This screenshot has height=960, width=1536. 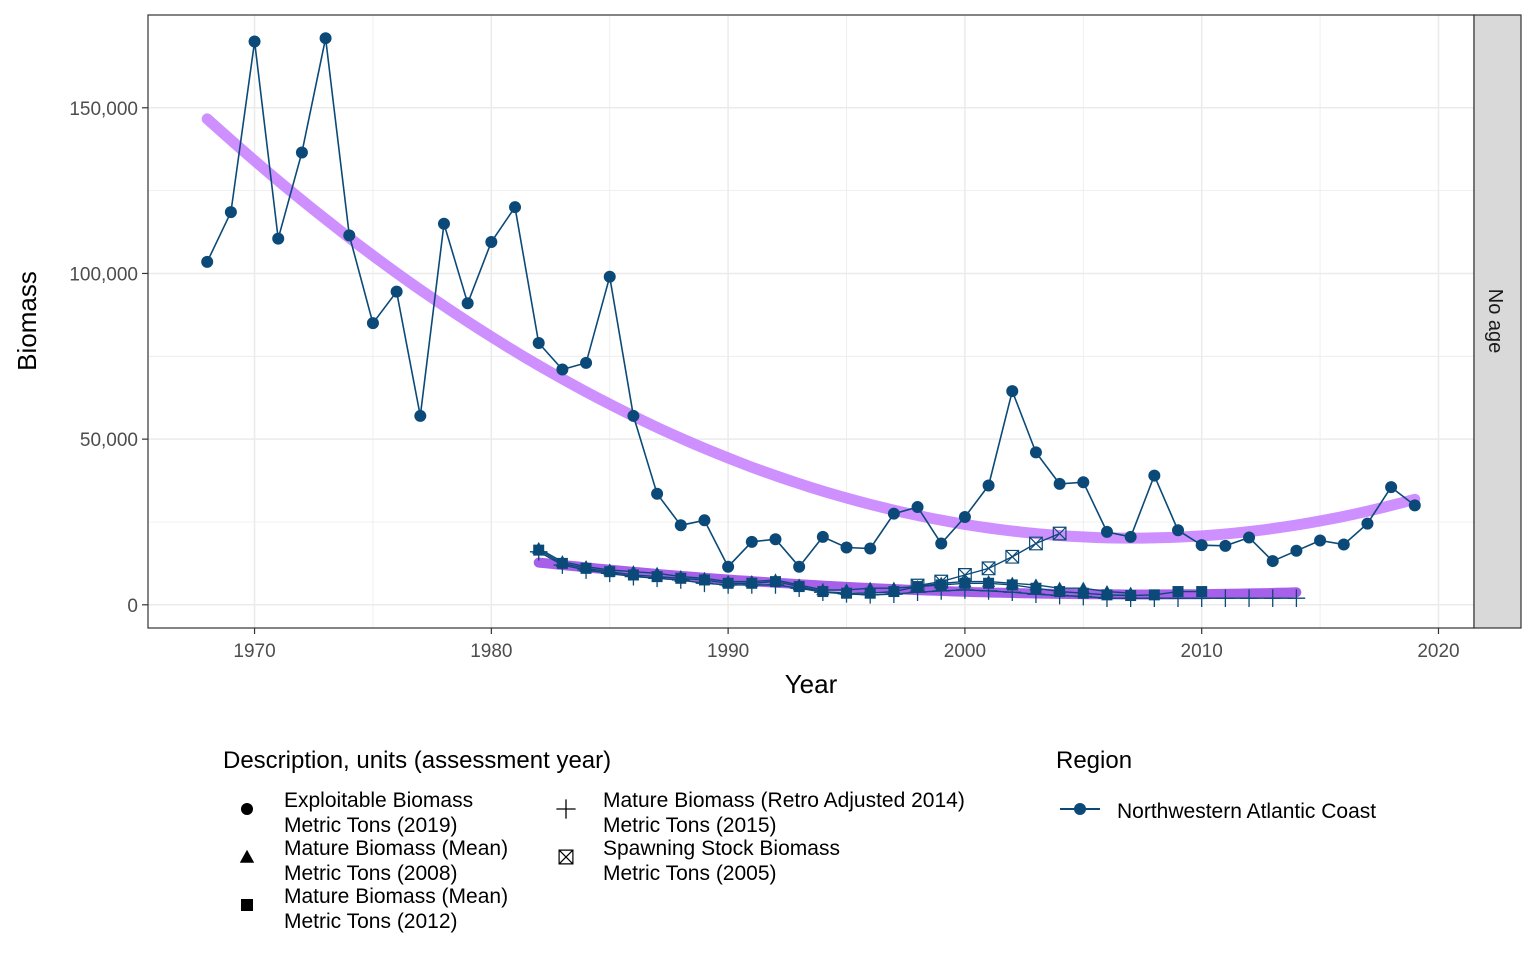 I want to click on y-tick-label: 100,000, so click(x=103, y=274).